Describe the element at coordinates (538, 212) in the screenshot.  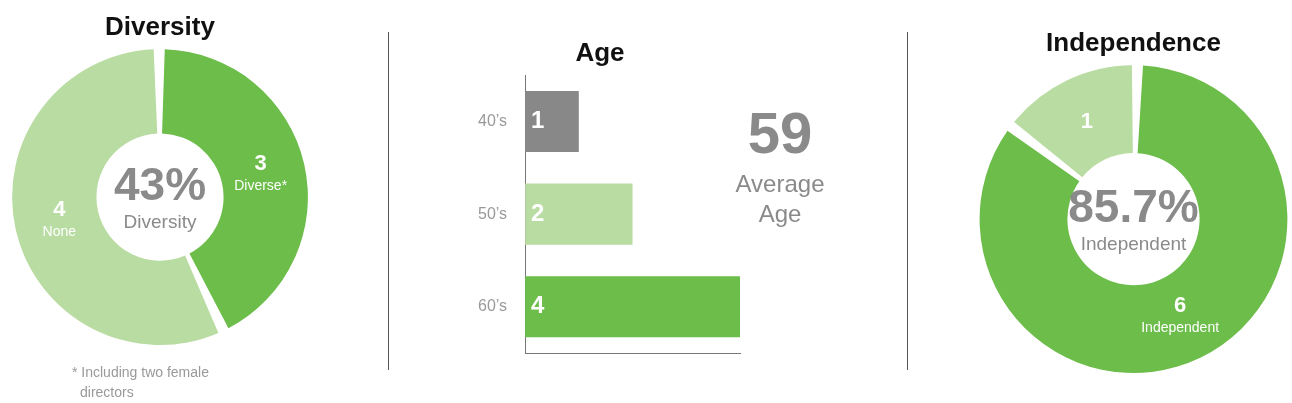
I see `data-label: 2` at that location.